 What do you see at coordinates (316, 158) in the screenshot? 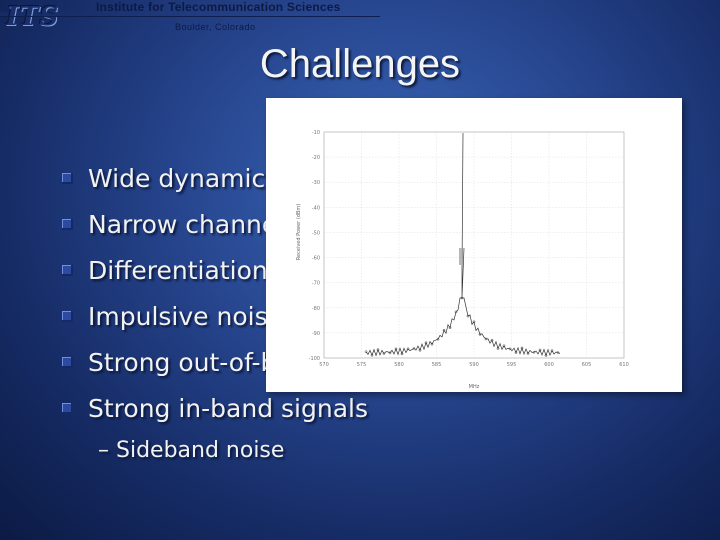
I see `y-tick-label: -20` at bounding box center [316, 158].